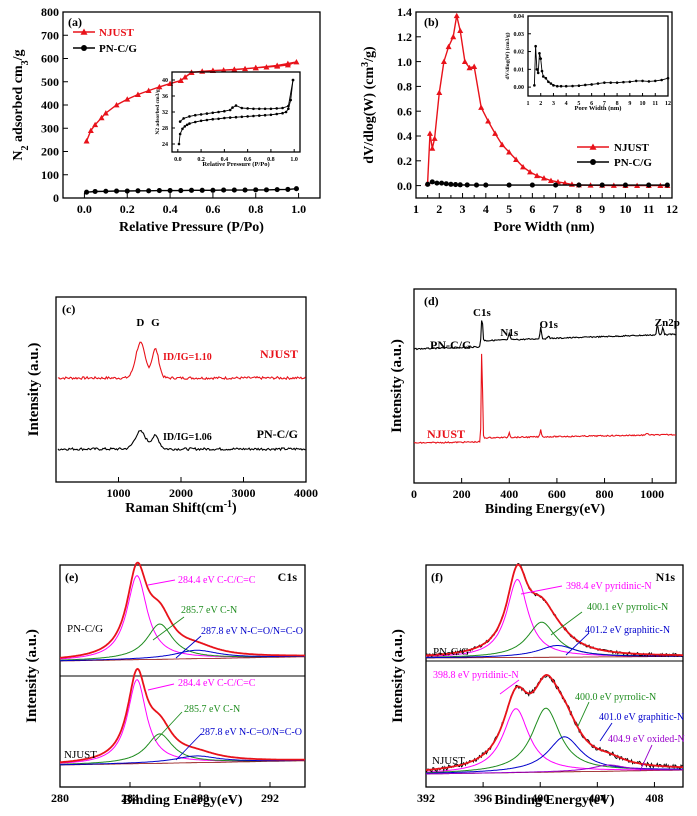 The width and height of the screenshot is (697, 816). Describe the element at coordinates (158, 111) in the screenshot. I see `panel-a-inset-ylabel: N2 adsorbed cm3/g` at that location.